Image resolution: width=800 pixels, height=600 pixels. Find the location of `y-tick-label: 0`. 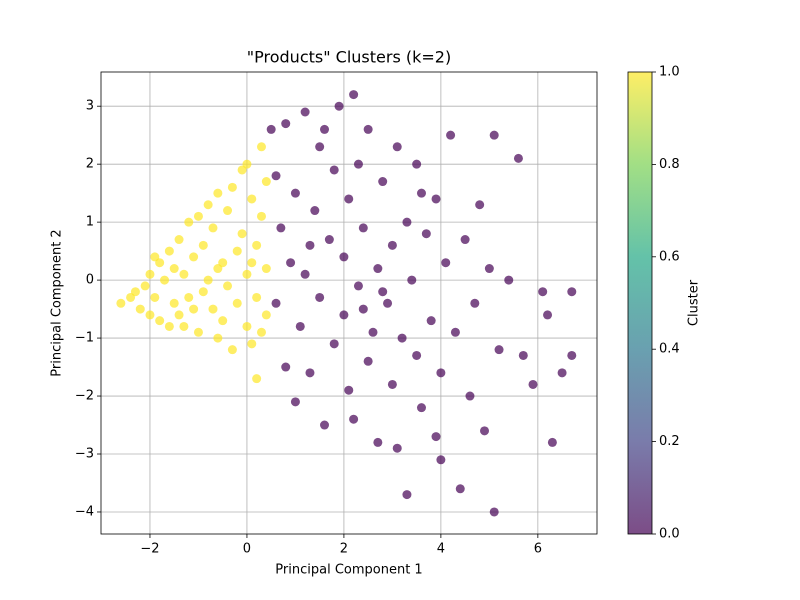

y-tick-label: 0 is located at coordinates (90, 280).